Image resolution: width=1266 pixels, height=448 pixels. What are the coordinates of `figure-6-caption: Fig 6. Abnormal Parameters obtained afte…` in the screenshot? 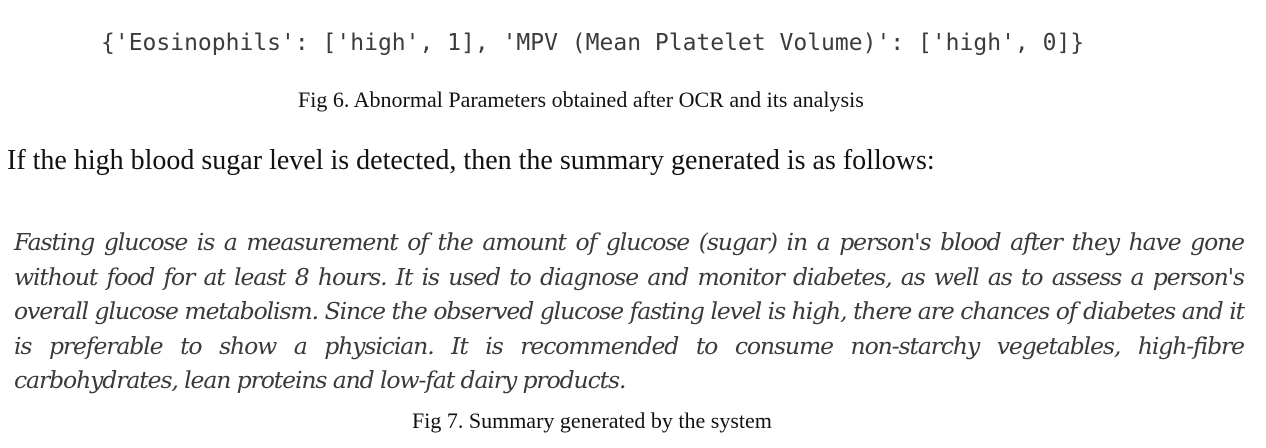 It's located at (581, 99).